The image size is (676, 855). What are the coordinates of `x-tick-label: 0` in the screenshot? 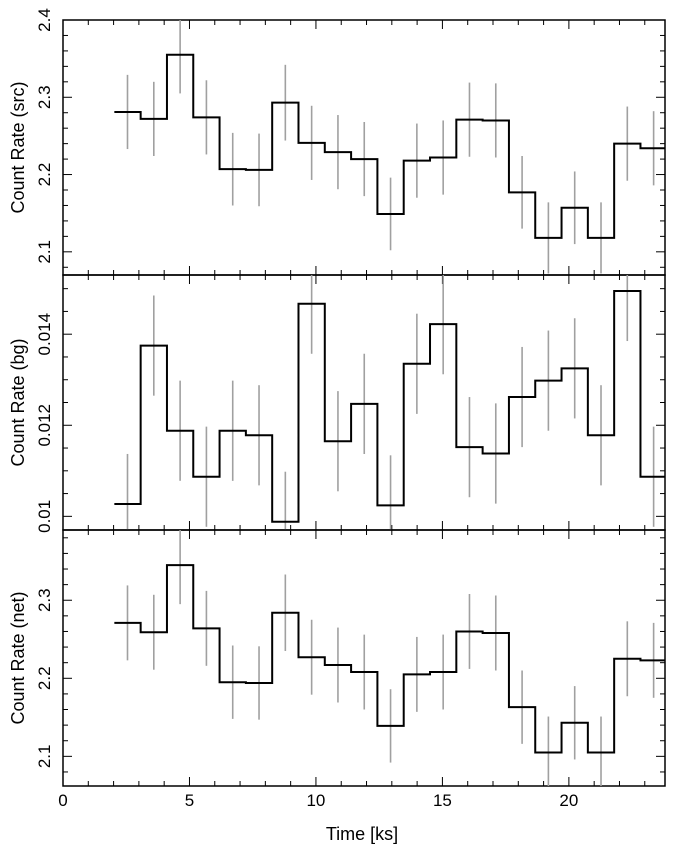 It's located at (62, 800).